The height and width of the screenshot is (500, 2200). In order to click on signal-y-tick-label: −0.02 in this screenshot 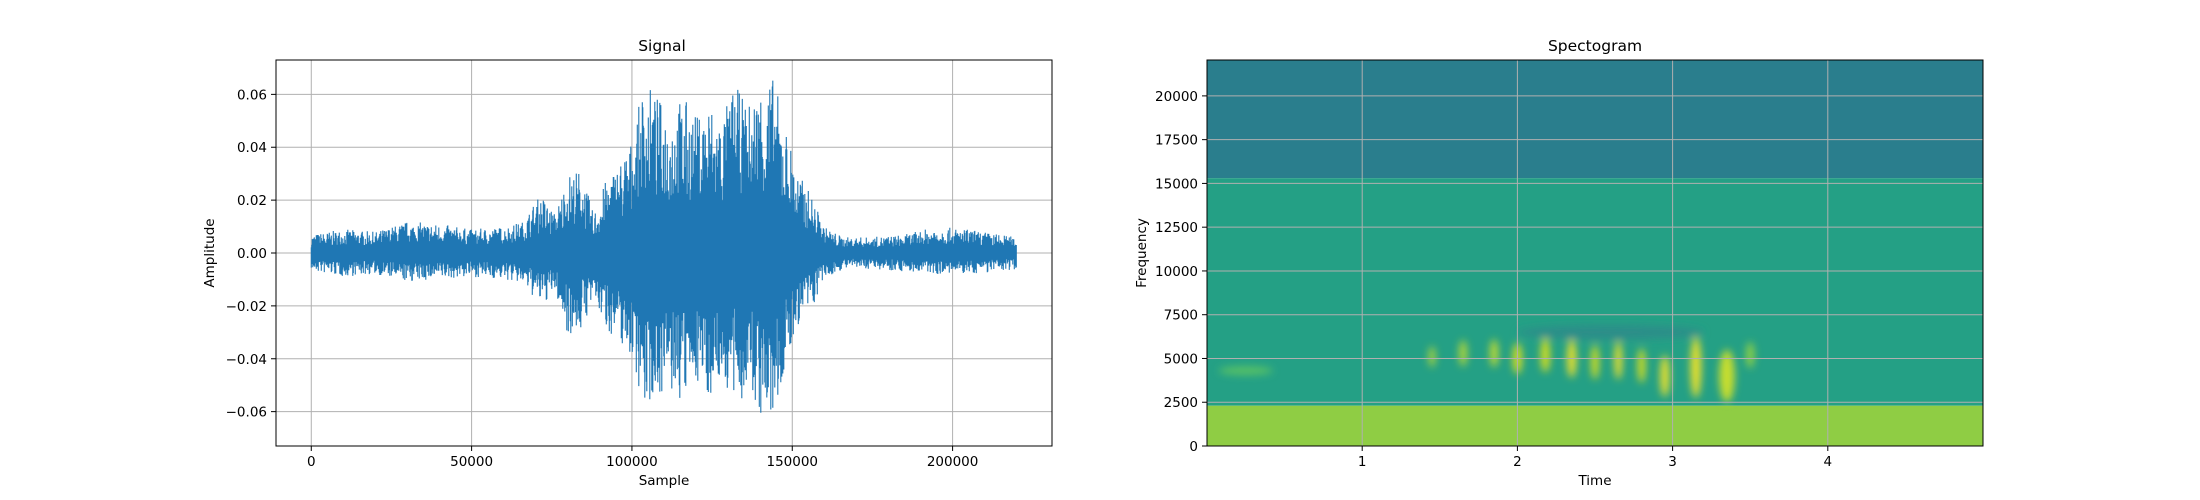, I will do `click(246, 307)`.